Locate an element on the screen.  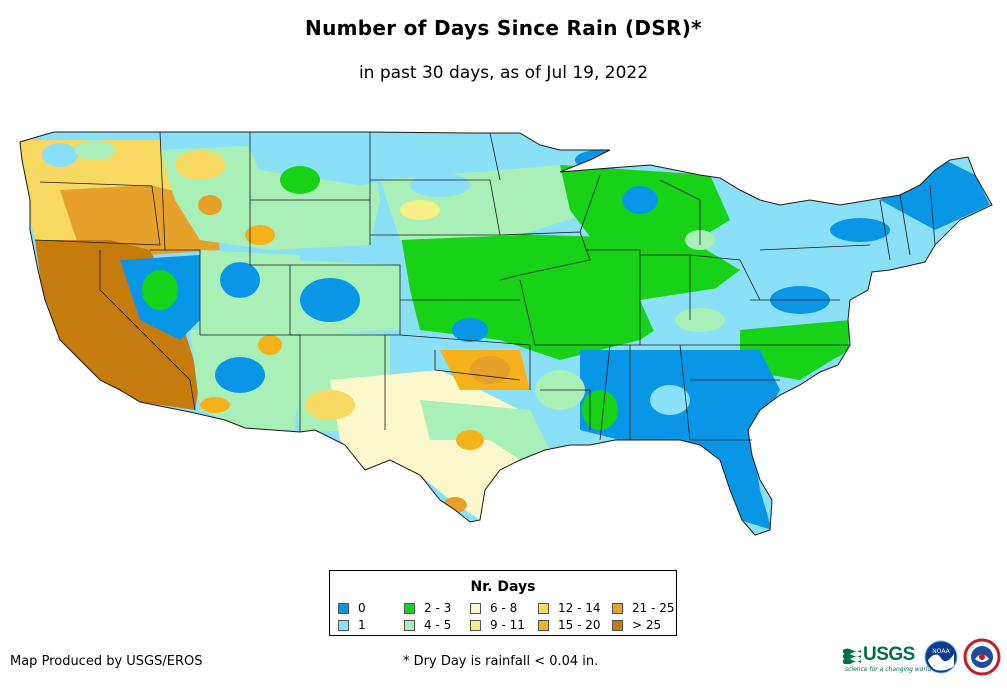
legend-item: 4 - 5 is located at coordinates (427, 625).